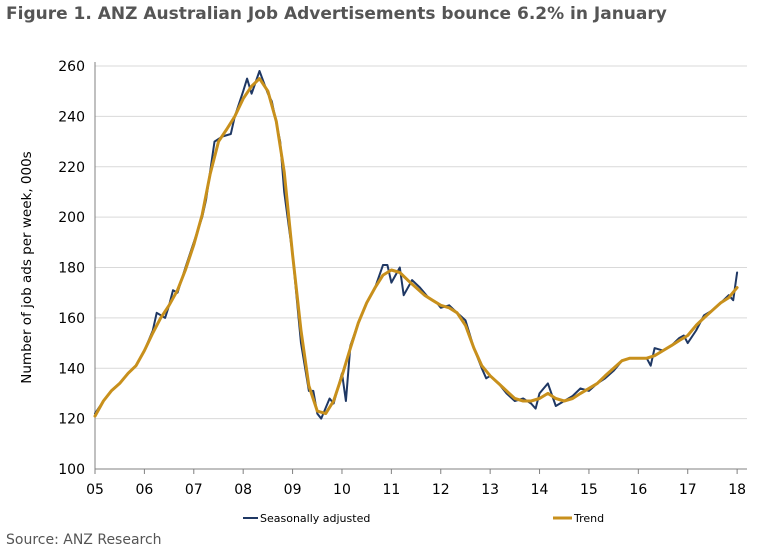 The width and height of the screenshot is (768, 553). Describe the element at coordinates (84, 540) in the screenshot. I see `source-note: Source: ANZ Research` at that location.